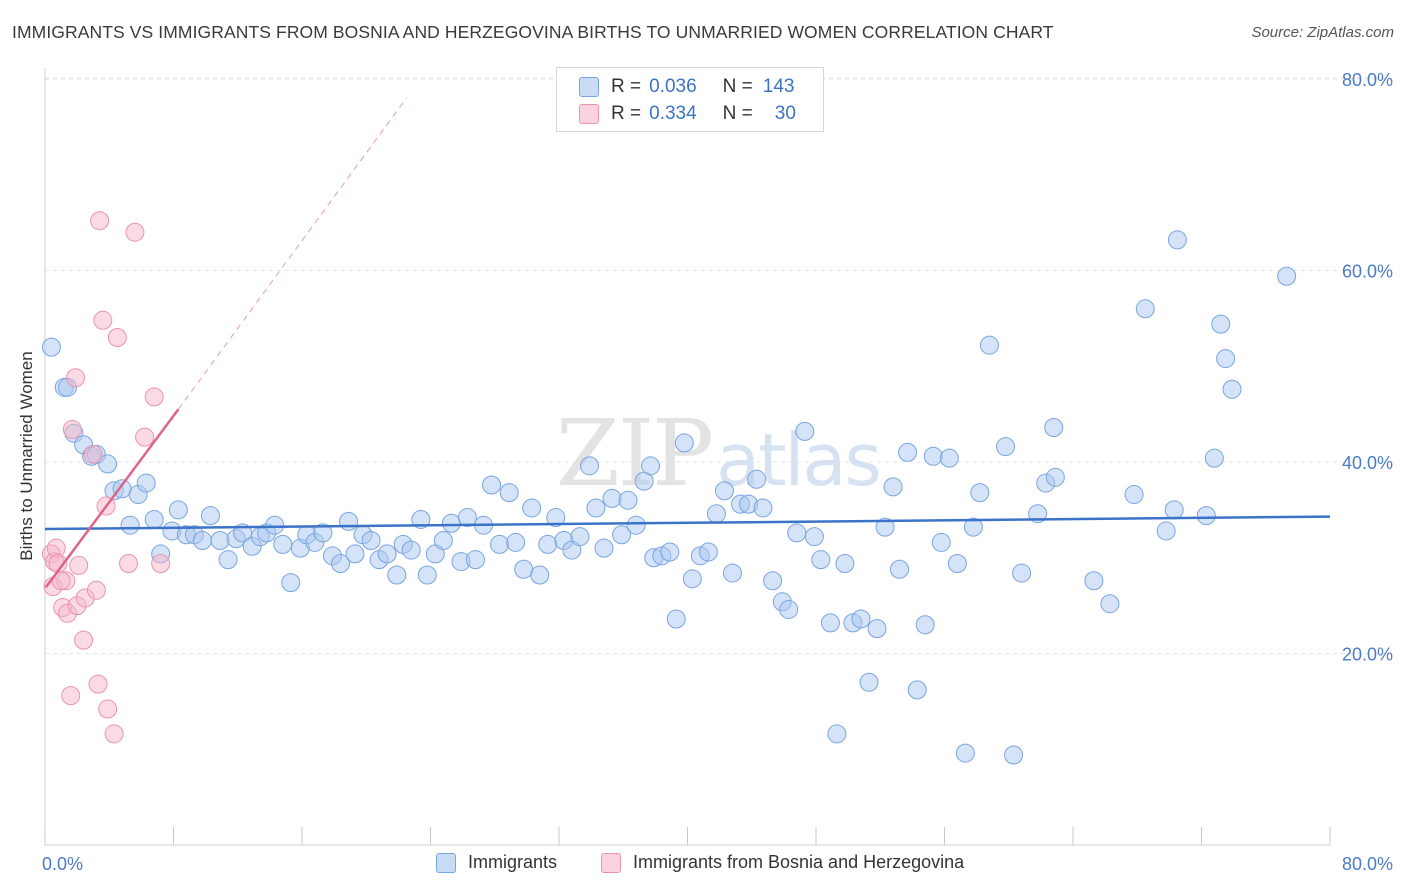  What do you see at coordinates (690, 99) in the screenshot?
I see `stats-legend: R = 0.036 N = 143 R = 0.334 N = 30` at bounding box center [690, 99].